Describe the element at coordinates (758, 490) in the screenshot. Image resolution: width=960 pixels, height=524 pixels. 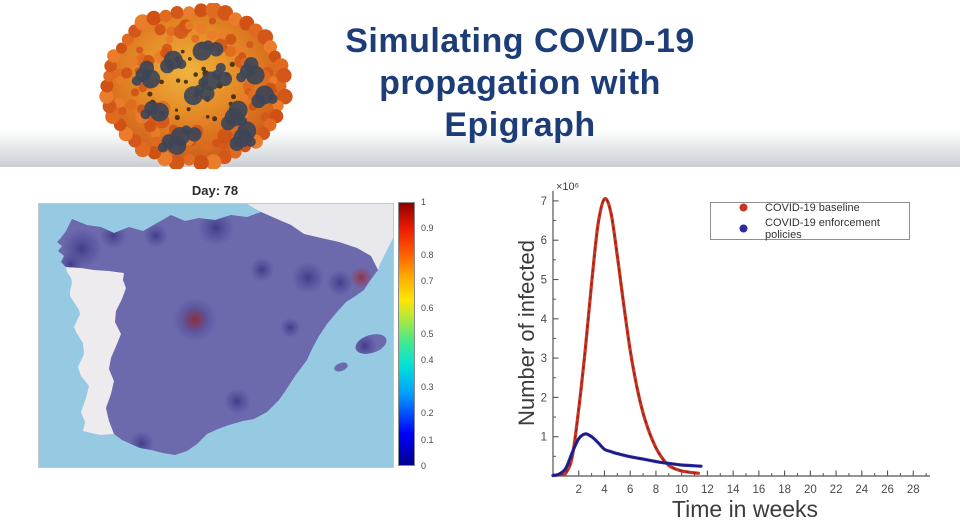
I see `x-tick-label: 16` at that location.